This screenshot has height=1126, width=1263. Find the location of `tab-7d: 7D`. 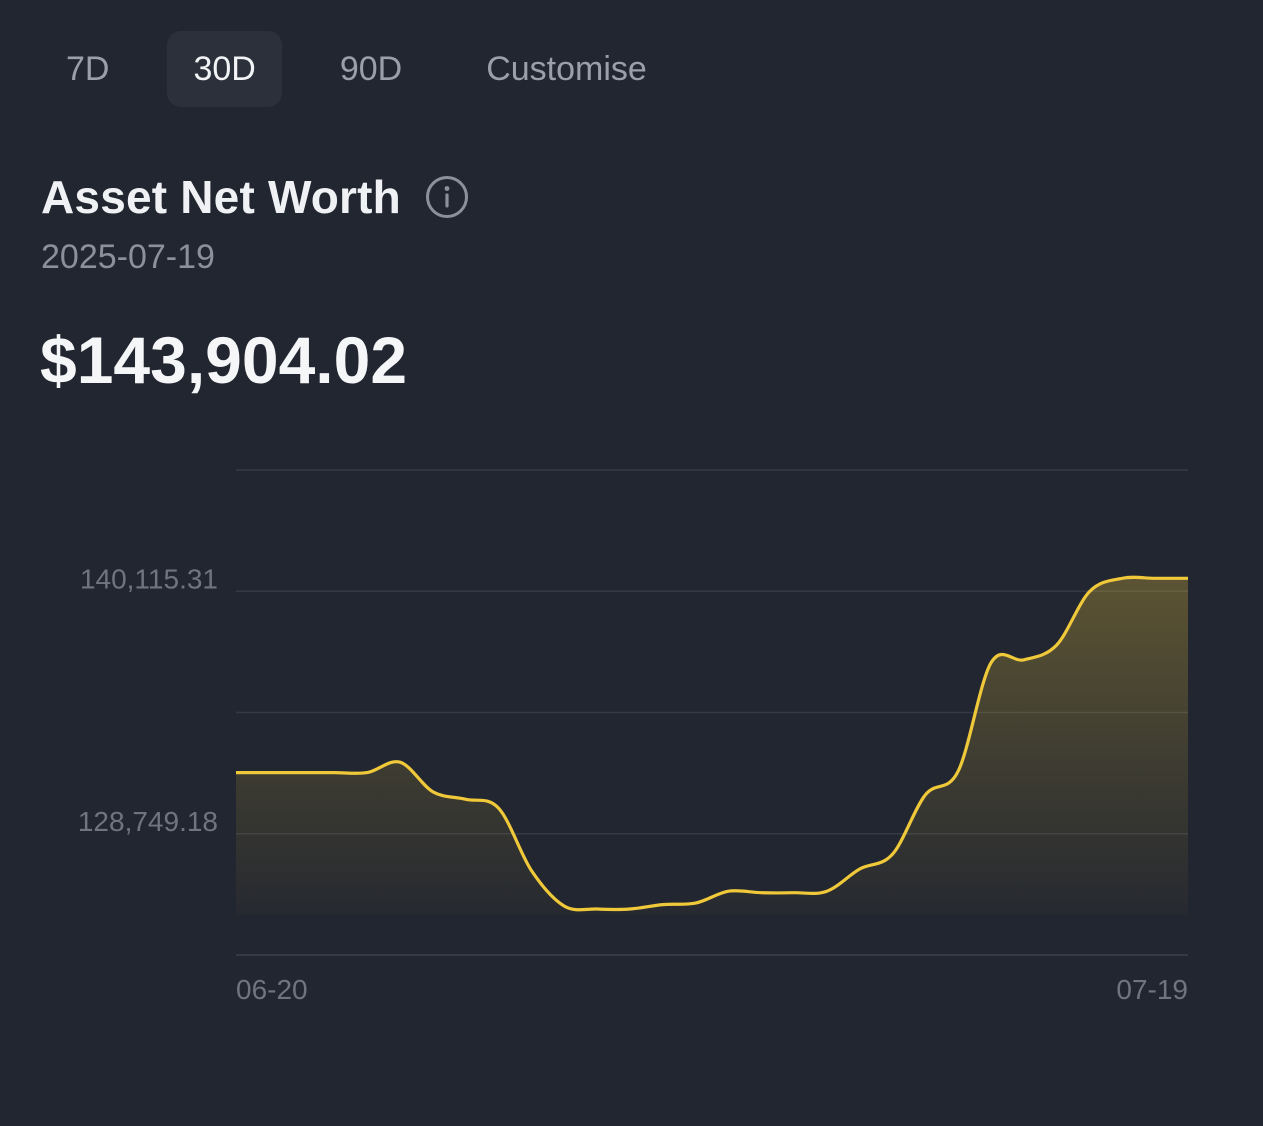

tab-7d: 7D is located at coordinates (88, 68).